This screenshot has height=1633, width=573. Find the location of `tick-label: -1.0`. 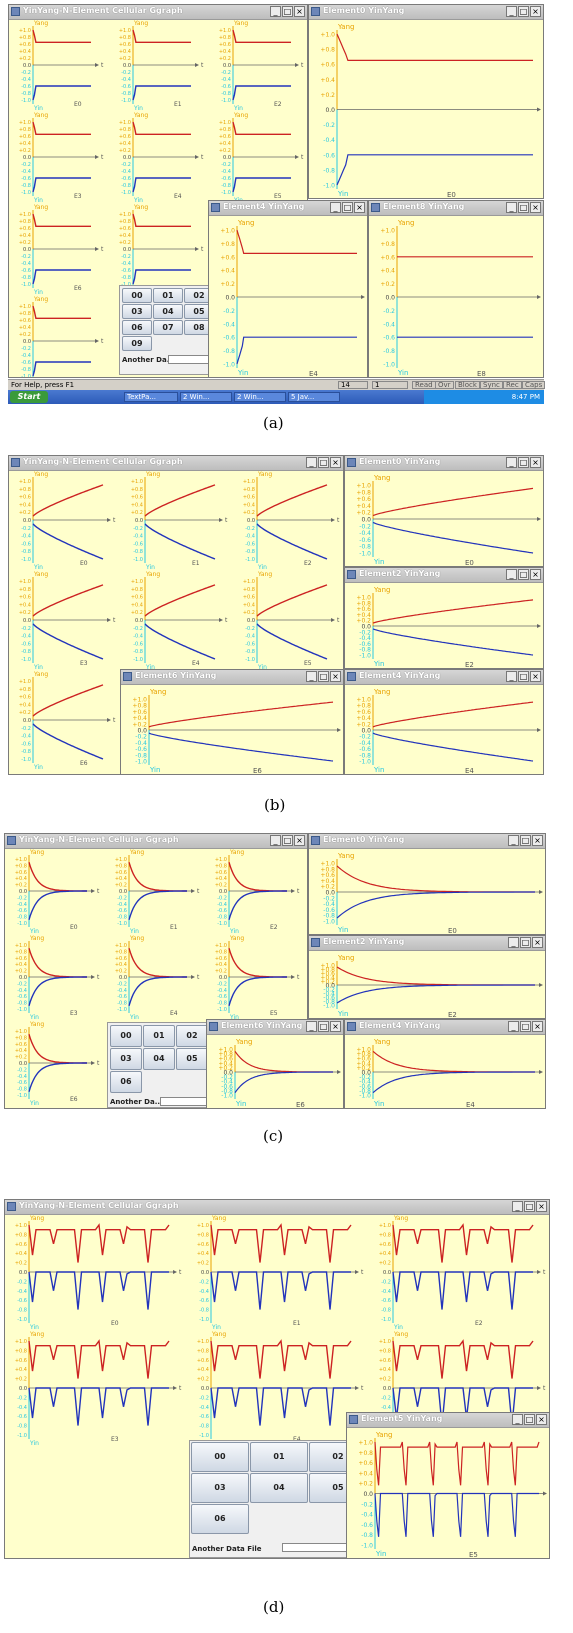

tick-label: -1.0 is located at coordinates (26, 376).